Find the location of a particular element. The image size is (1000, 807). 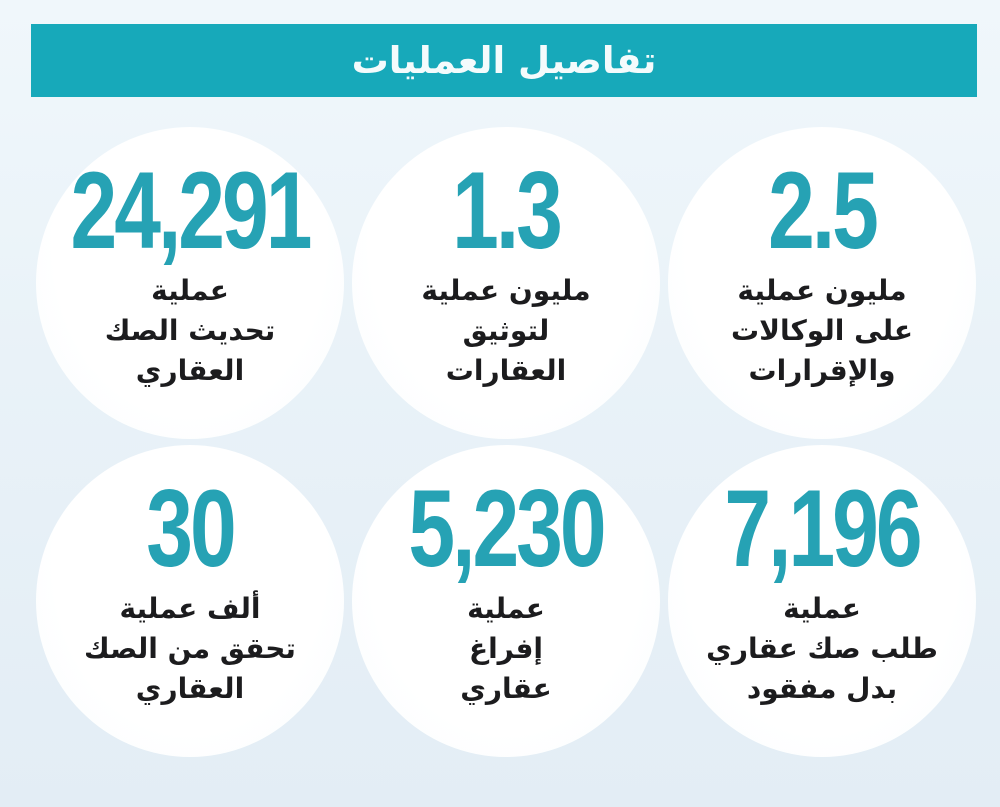

stat-label-line: طلب صك عقاري is located at coordinates (822, 649).